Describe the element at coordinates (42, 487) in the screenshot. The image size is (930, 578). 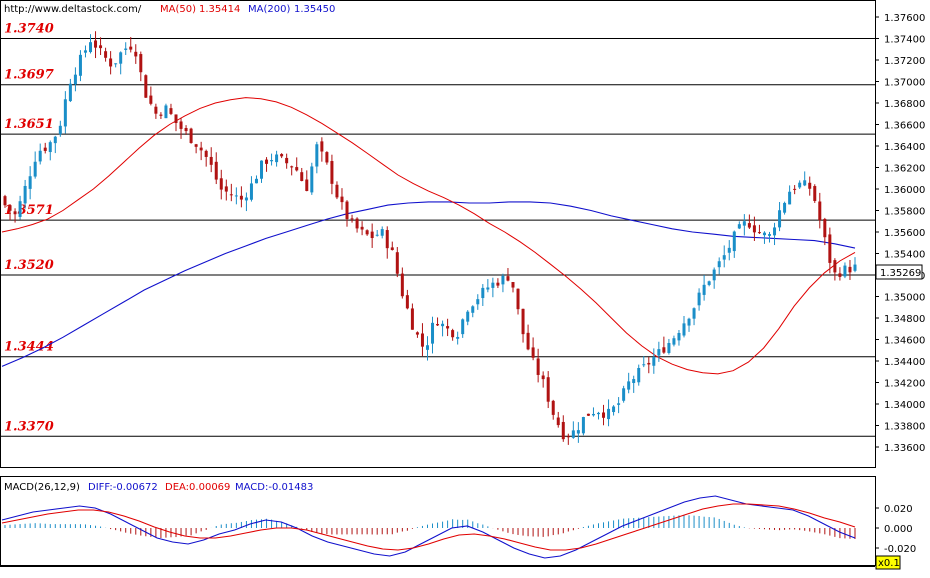
I see `macd-title: MACD(26,12,9)` at that location.